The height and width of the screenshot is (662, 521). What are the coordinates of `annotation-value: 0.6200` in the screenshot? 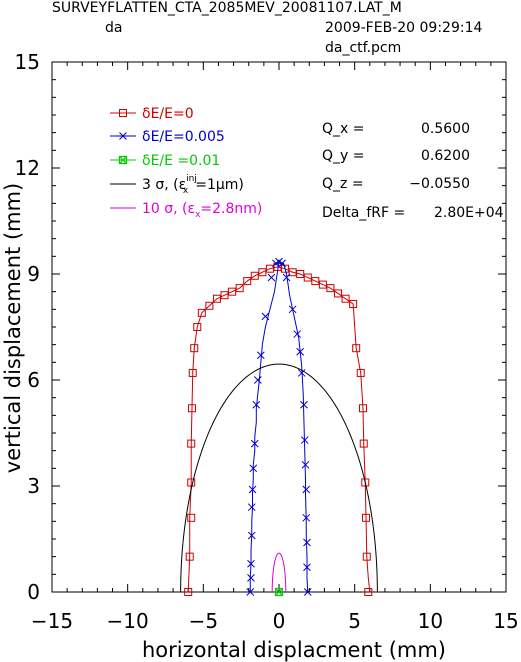 It's located at (445, 156).